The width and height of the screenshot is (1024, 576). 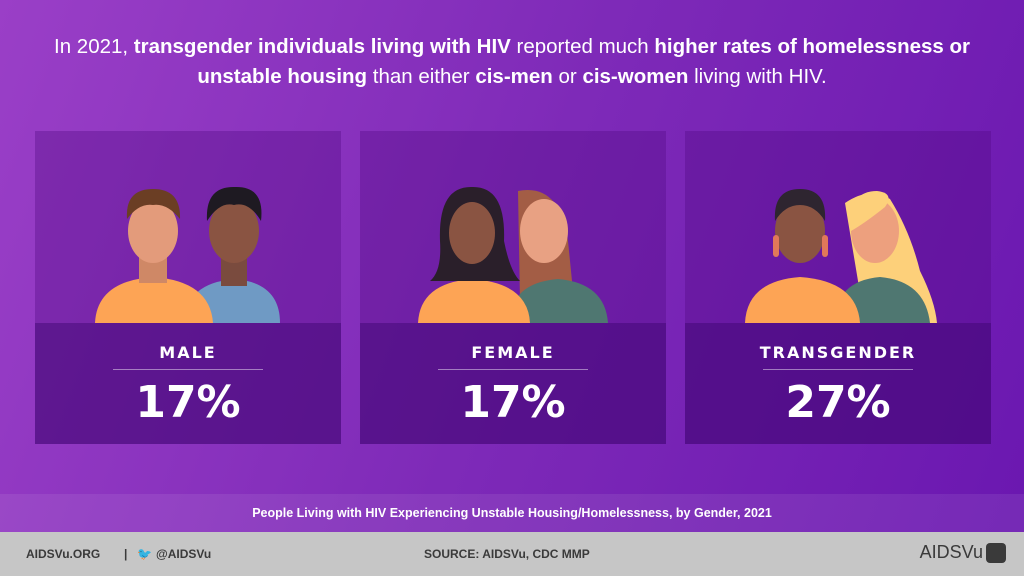 I want to click on headline-text: cis-men, so click(x=514, y=76).